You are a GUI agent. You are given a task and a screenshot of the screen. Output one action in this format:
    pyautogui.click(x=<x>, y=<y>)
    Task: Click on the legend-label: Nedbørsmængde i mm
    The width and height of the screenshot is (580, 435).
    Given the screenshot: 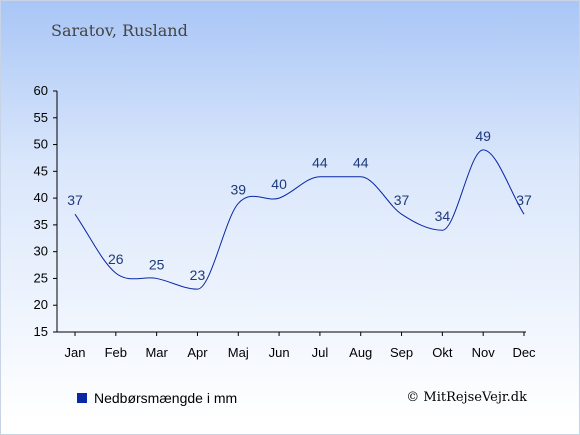 What is the action you would take?
    pyautogui.click(x=166, y=398)
    